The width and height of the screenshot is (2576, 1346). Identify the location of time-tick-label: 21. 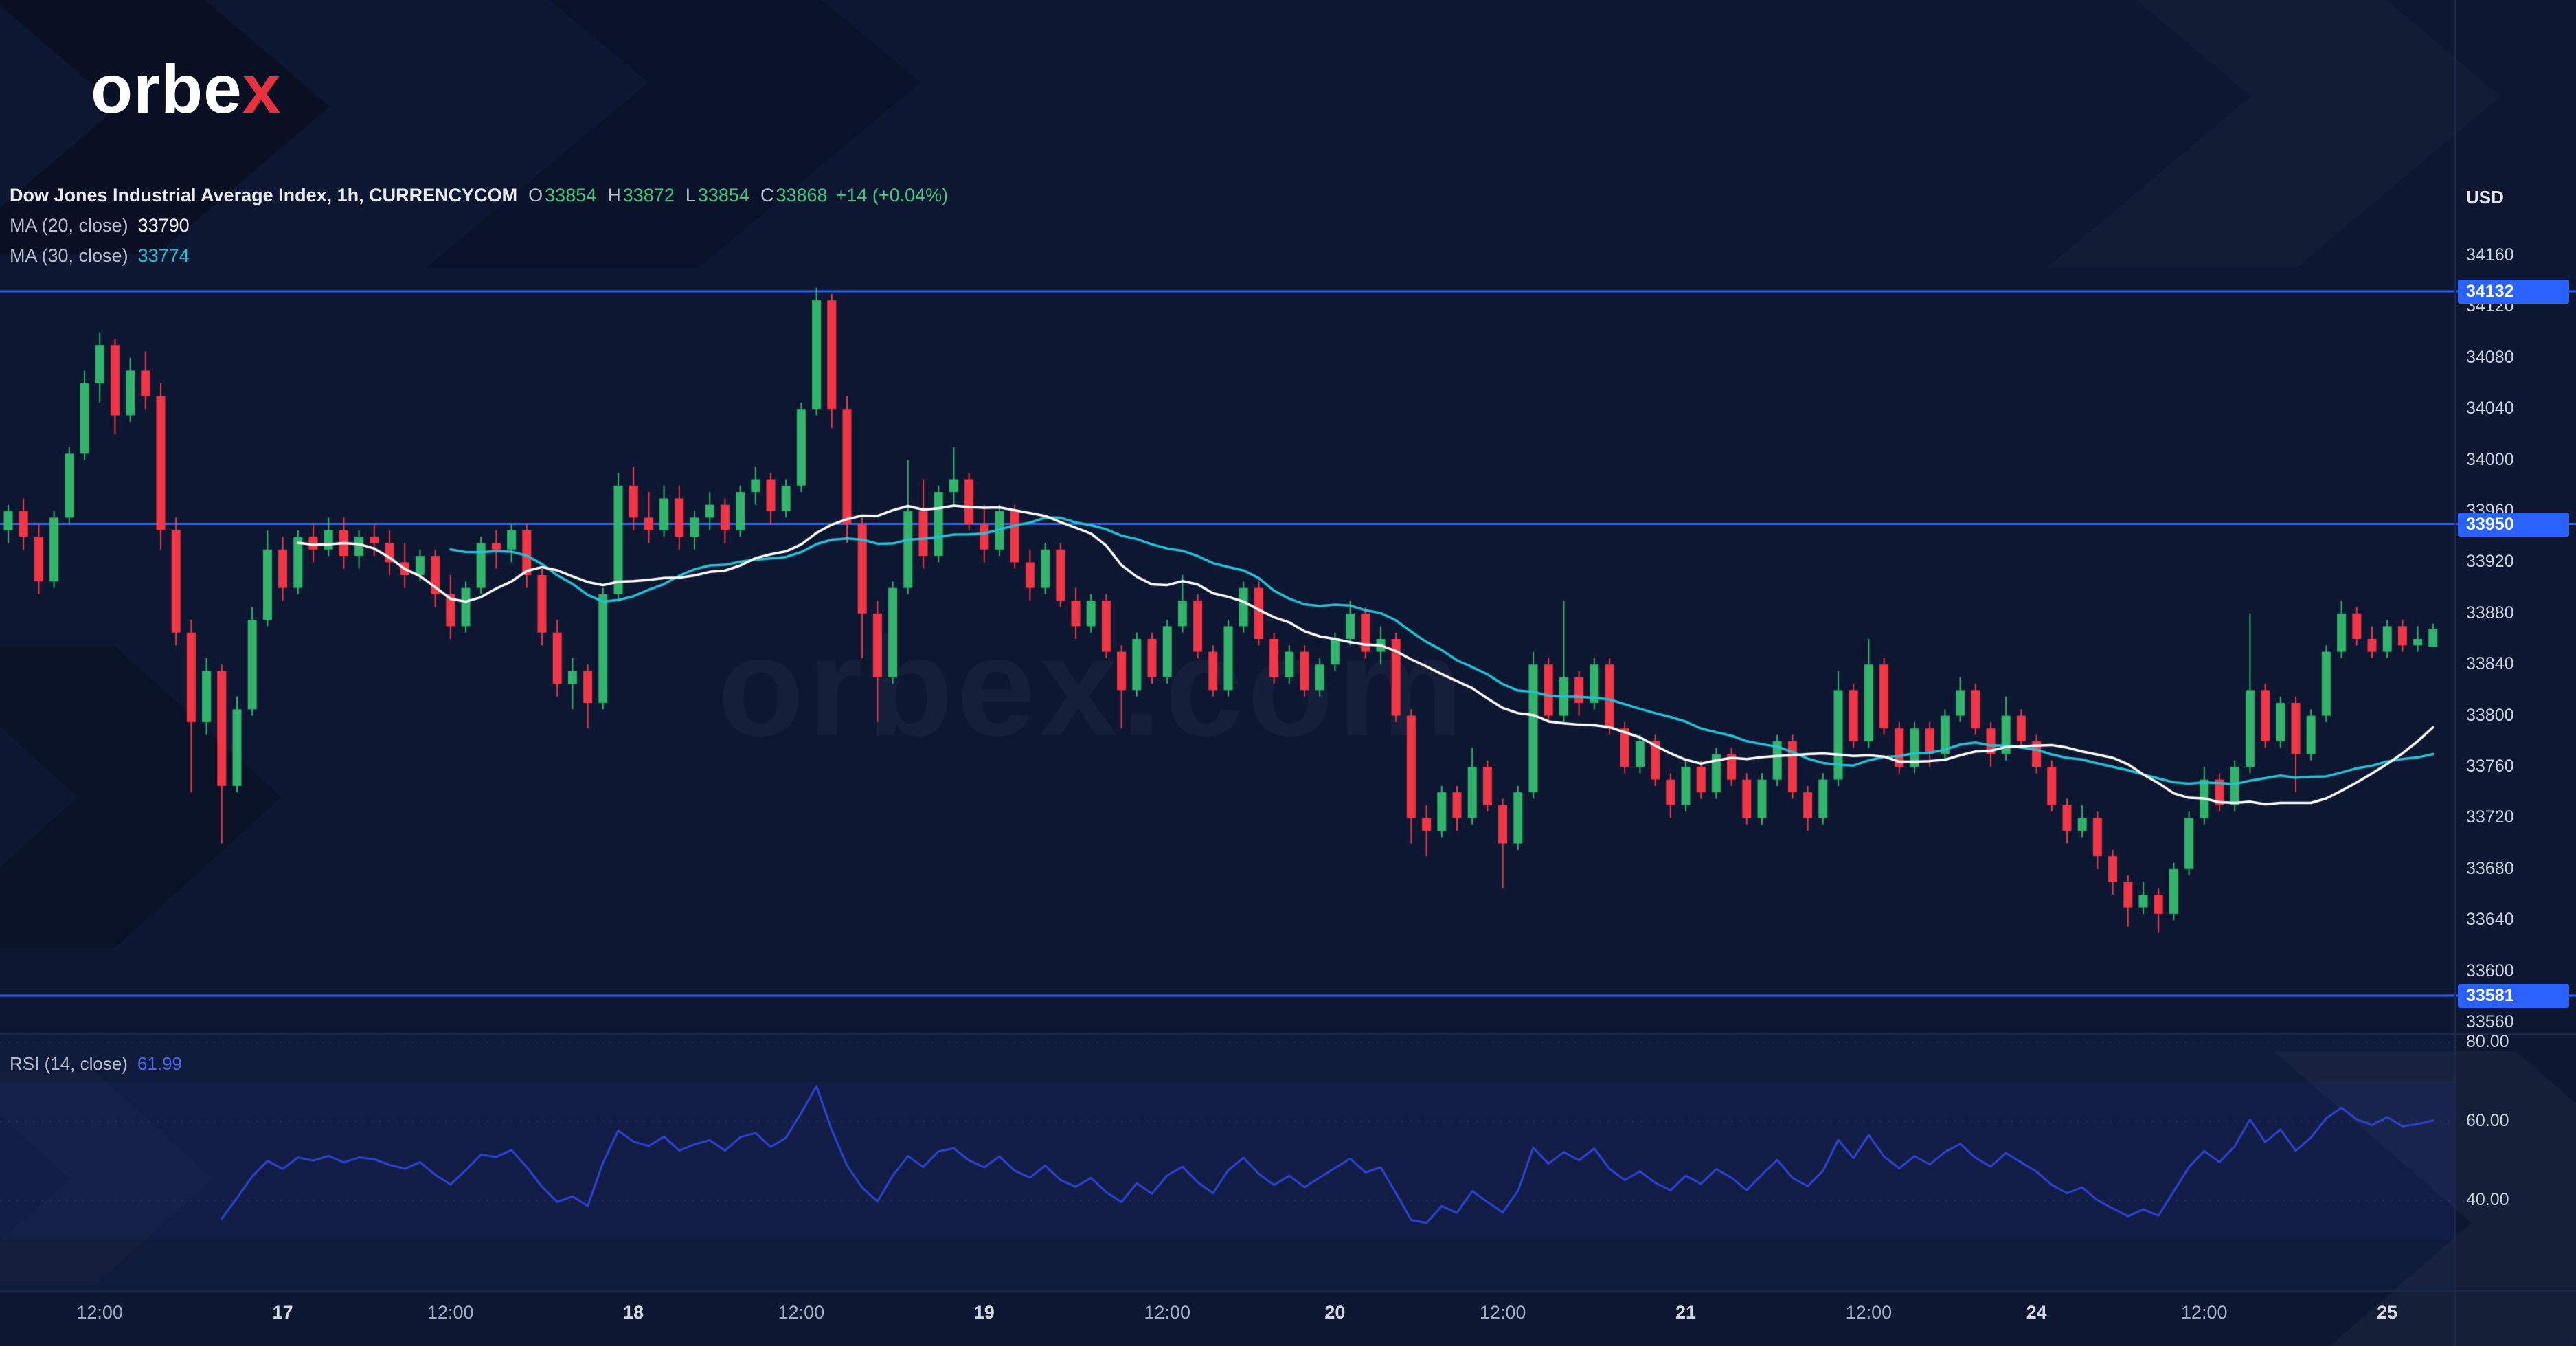
(1686, 1312).